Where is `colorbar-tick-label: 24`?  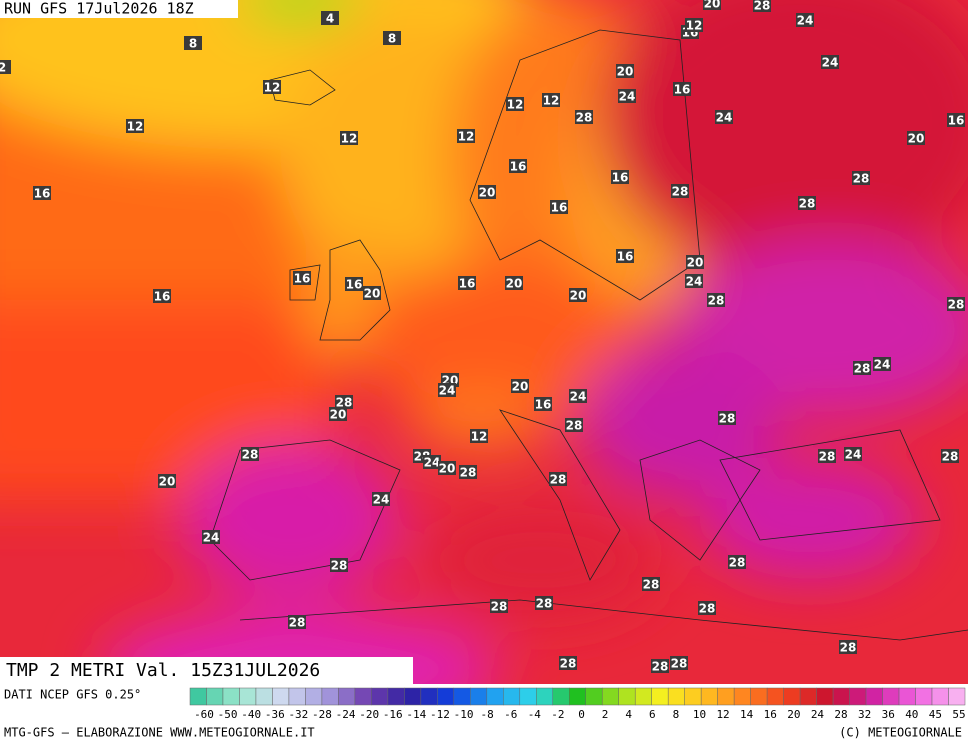
colorbar-tick-label: 24 is located at coordinates (818, 714).